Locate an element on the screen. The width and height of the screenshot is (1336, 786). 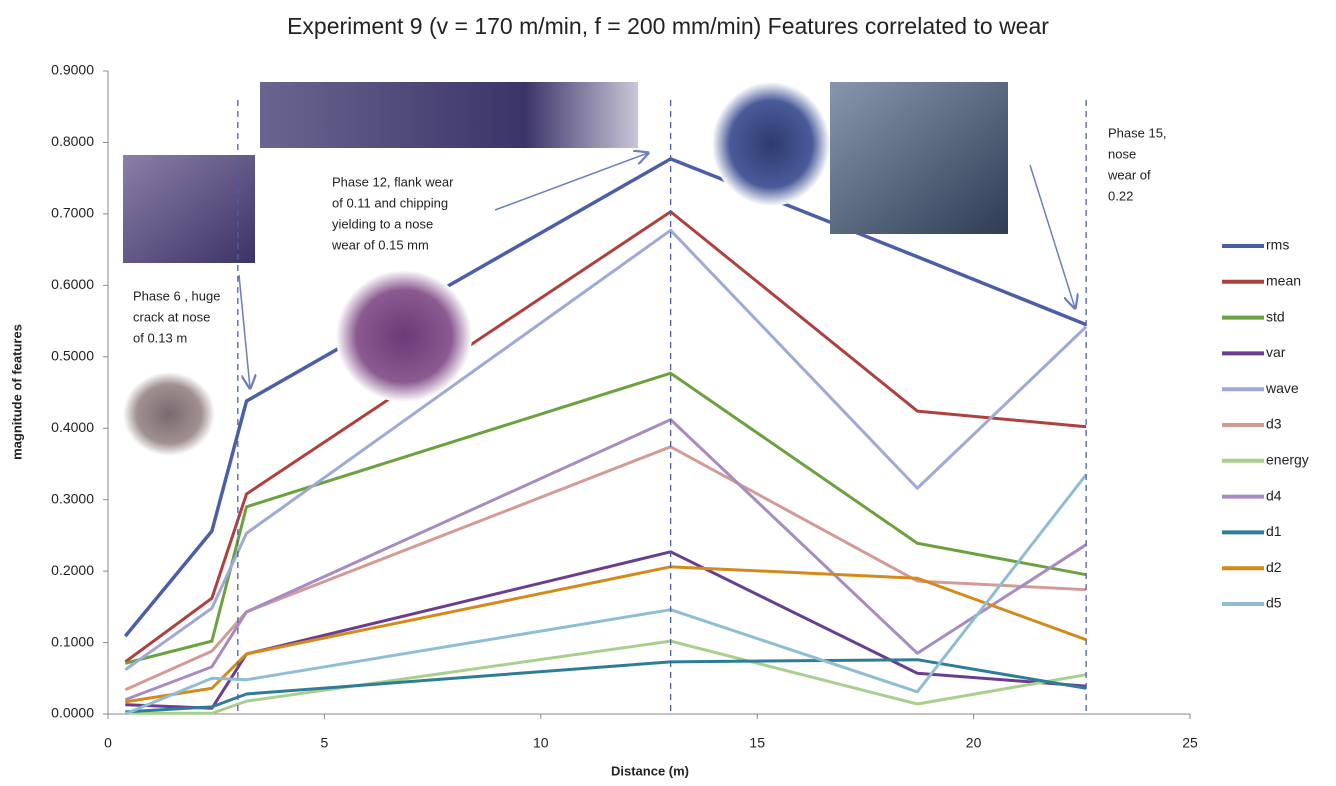
x-tick-label: 0 is located at coordinates (108, 743).